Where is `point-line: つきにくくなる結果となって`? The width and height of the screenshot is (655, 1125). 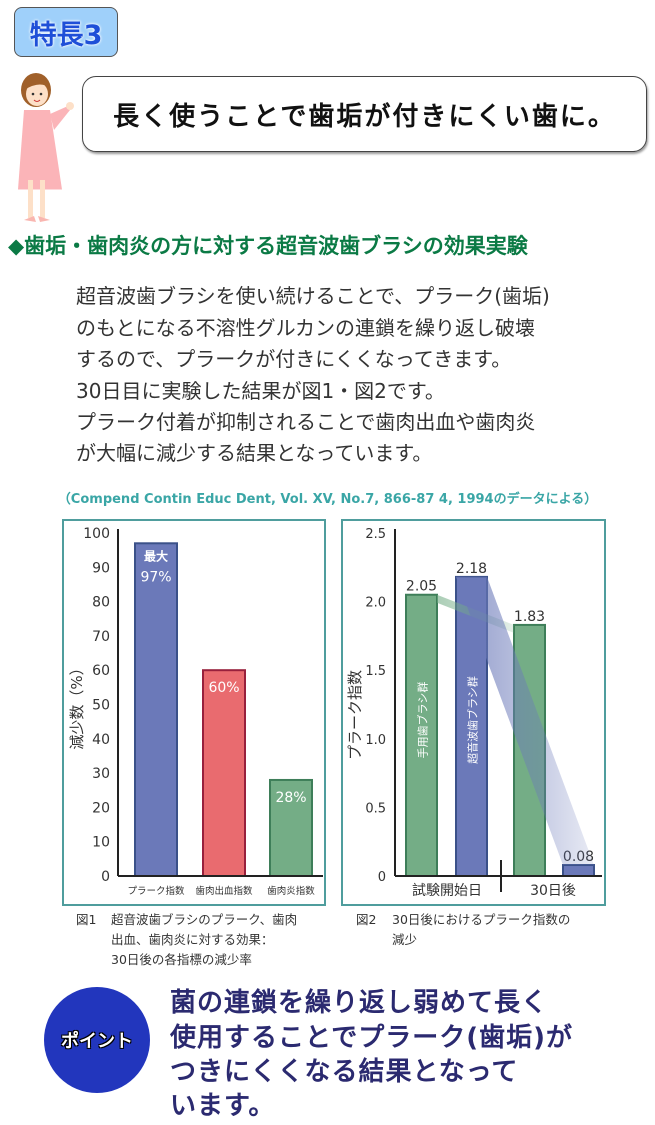 point-line: つきにくくなる結果となって is located at coordinates (344, 1072).